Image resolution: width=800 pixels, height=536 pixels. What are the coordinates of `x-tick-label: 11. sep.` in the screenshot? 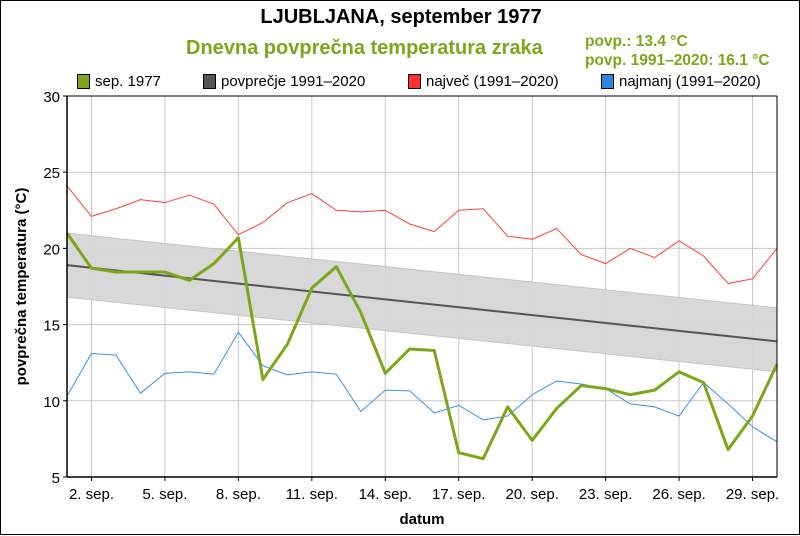 It's located at (312, 494).